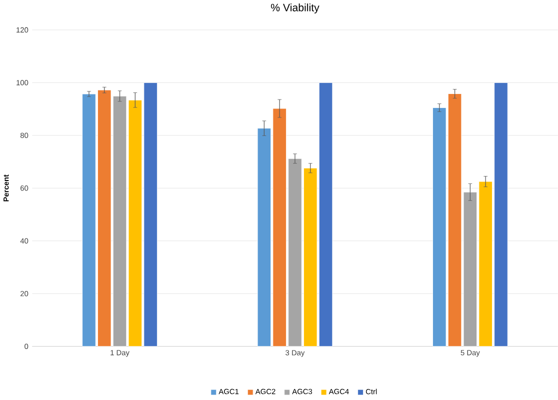 This screenshot has width=558, height=400. What do you see at coordinates (295, 9) in the screenshot?
I see `chart-title: % Viability` at bounding box center [295, 9].